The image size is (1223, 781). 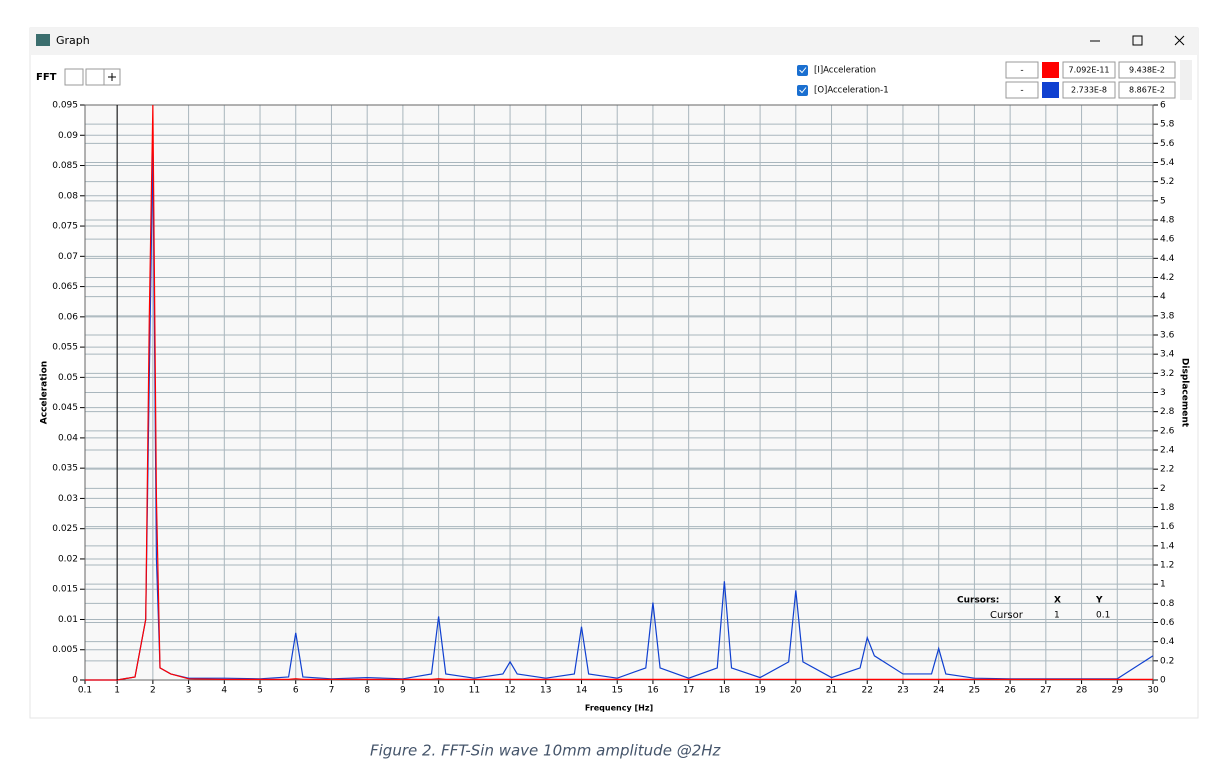 I want to click on legend-label: [I]Acceleration, so click(x=845, y=71).